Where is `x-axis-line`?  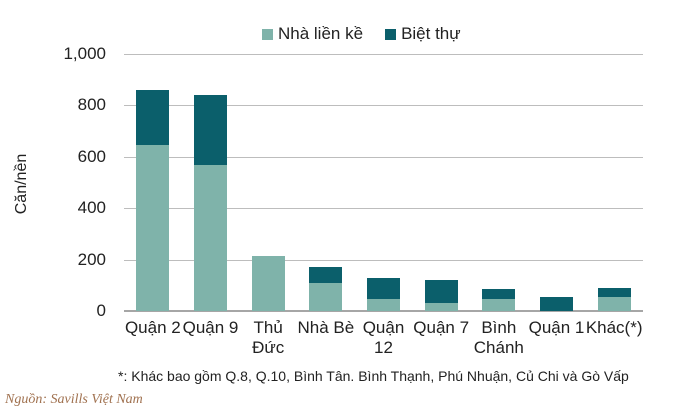 x-axis-line is located at coordinates (383, 311).